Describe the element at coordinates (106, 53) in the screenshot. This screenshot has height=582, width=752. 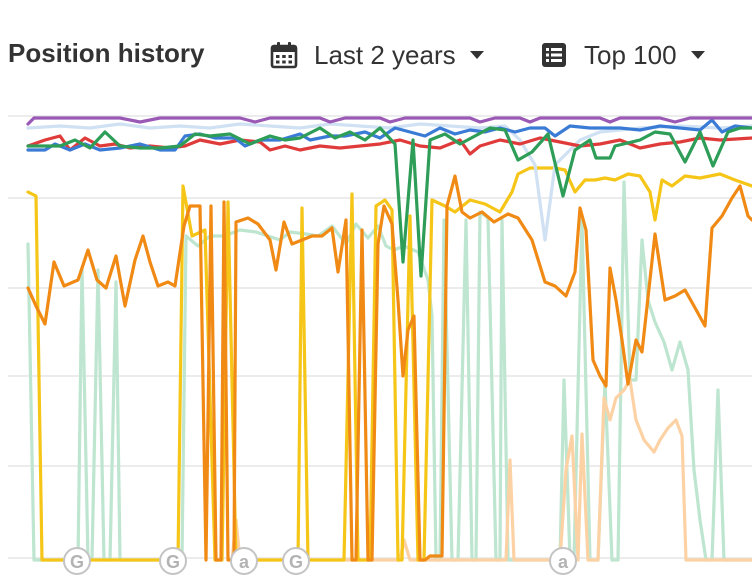
I see `page-title: Position history` at that location.